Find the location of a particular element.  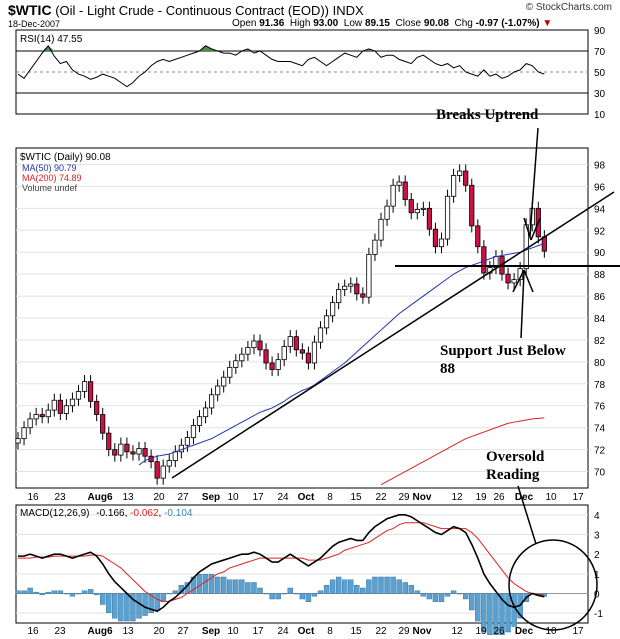

ma200-legend: MA(200) 74.89 is located at coordinates (52, 178).